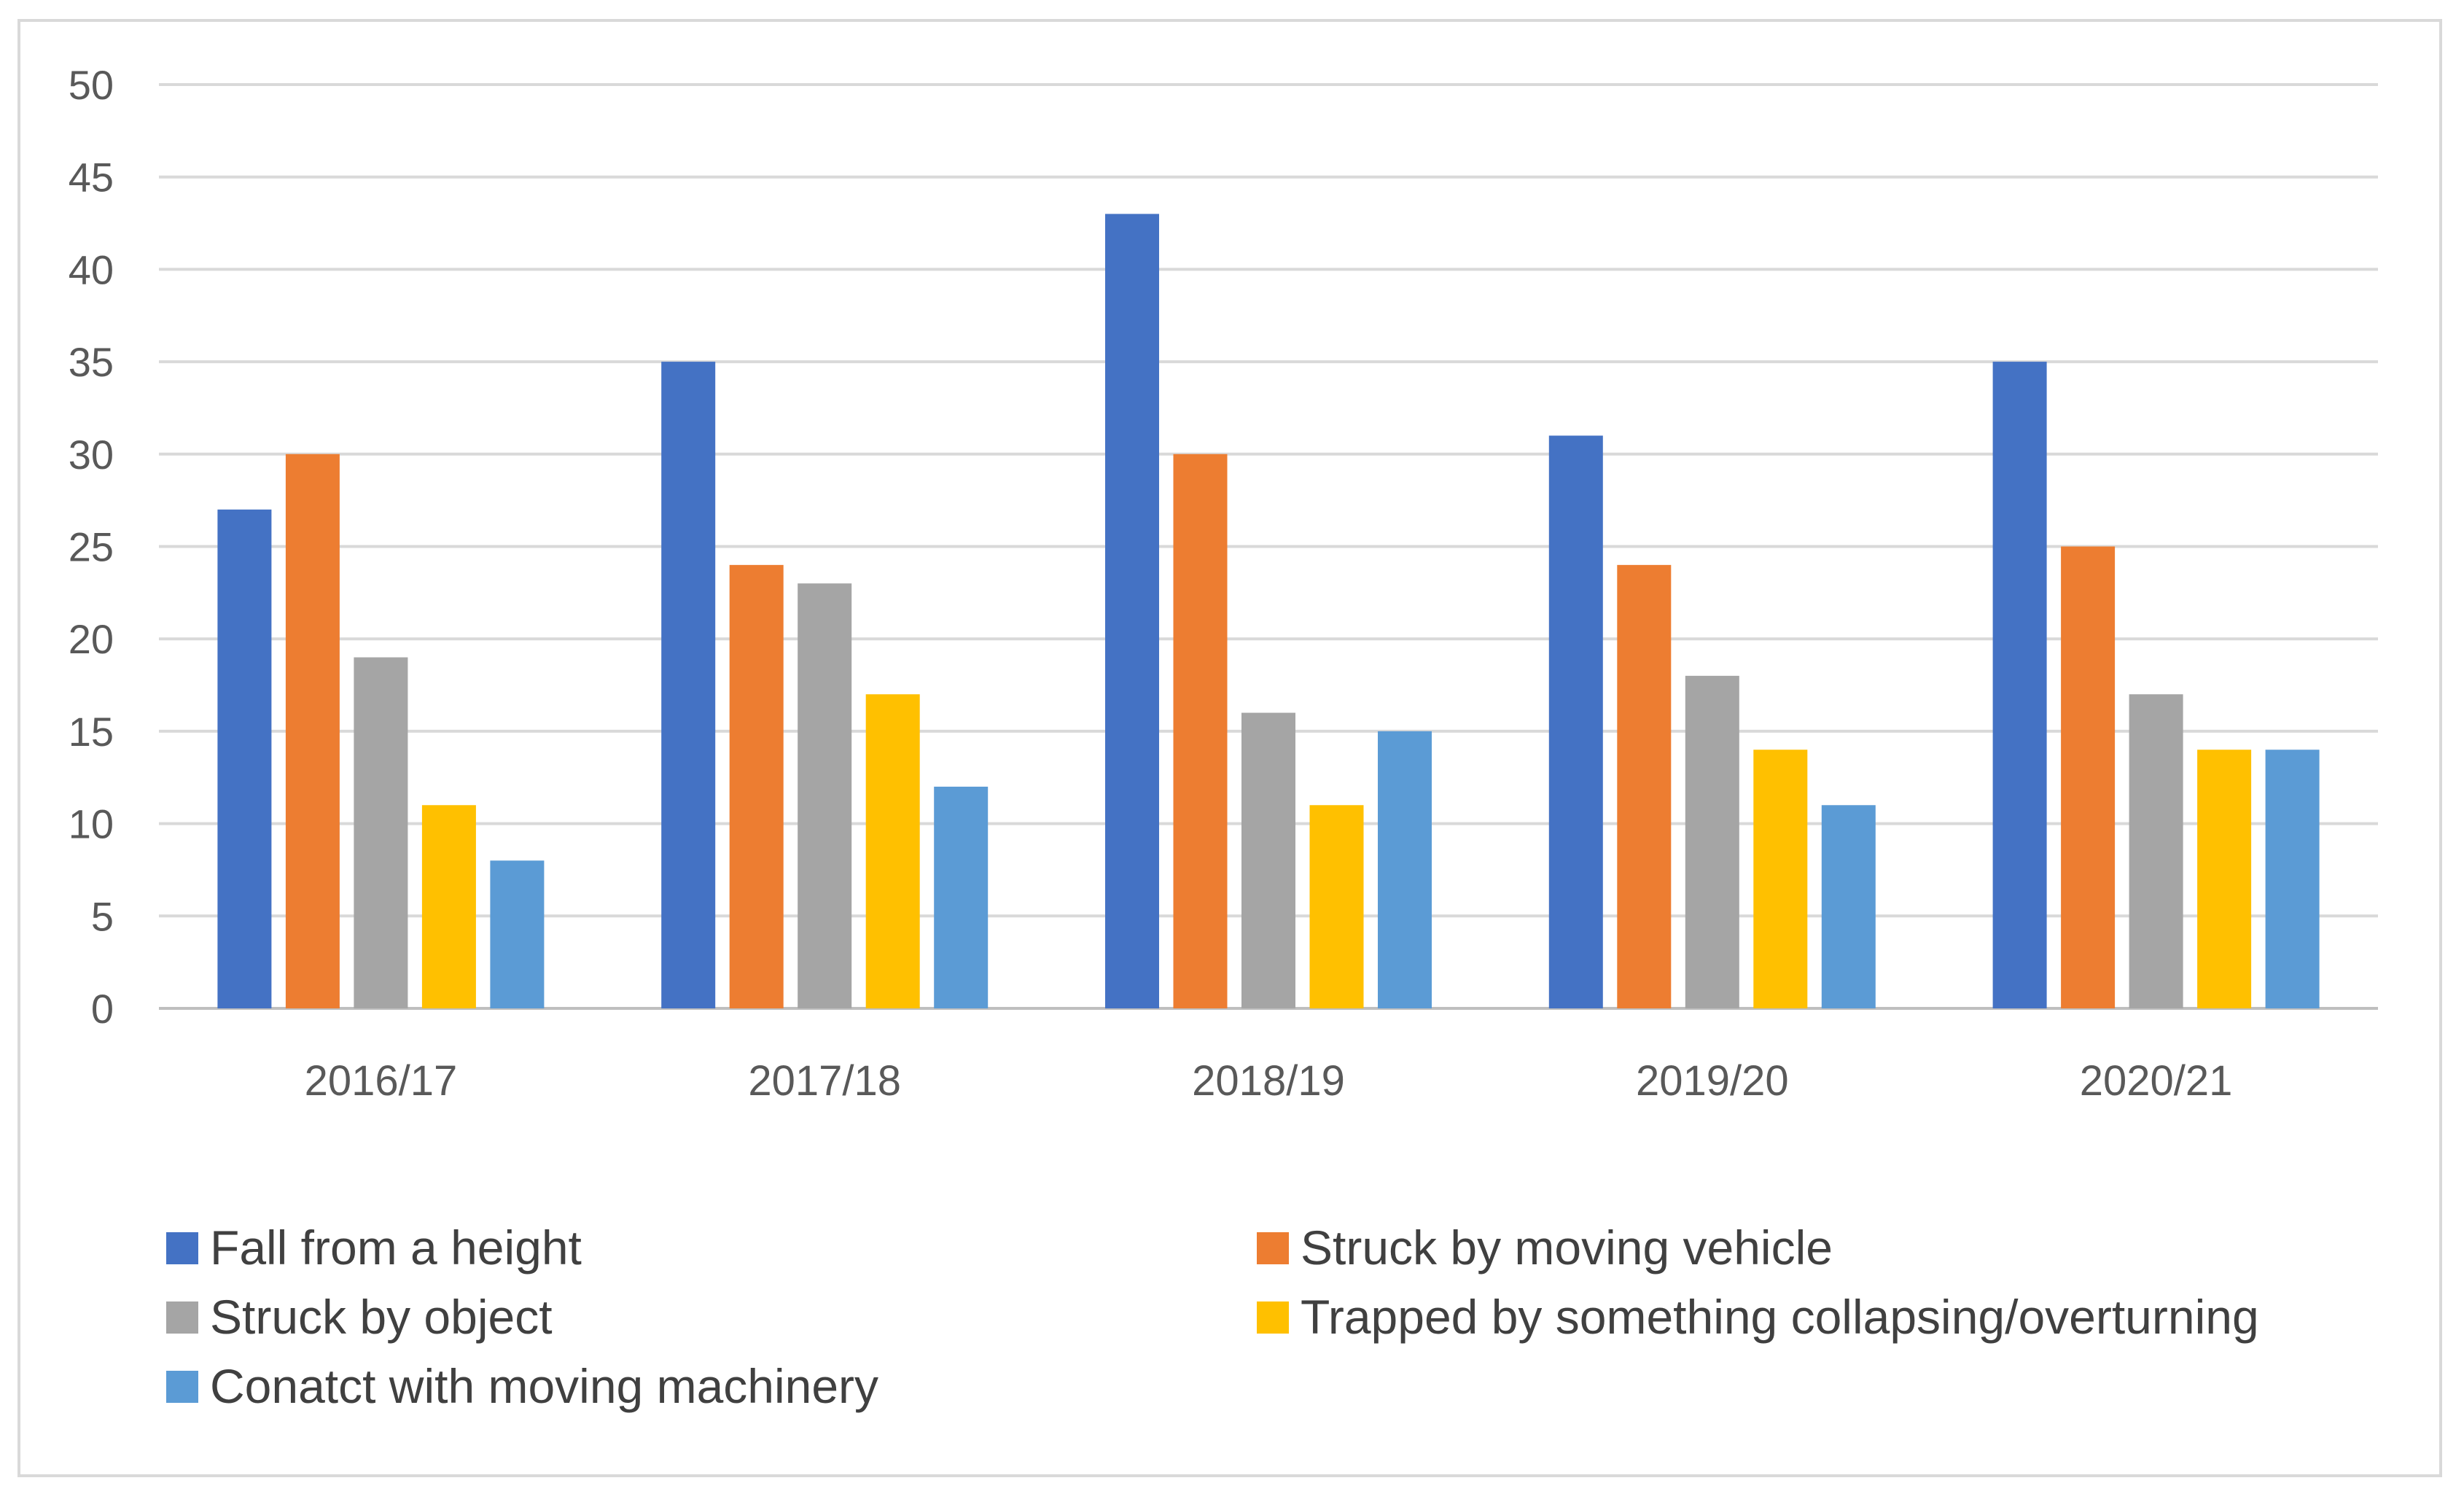 The width and height of the screenshot is (2464, 1502). Describe the element at coordinates (1567, 1248) in the screenshot. I see `legend-label: Struck by moving vehicle` at that location.